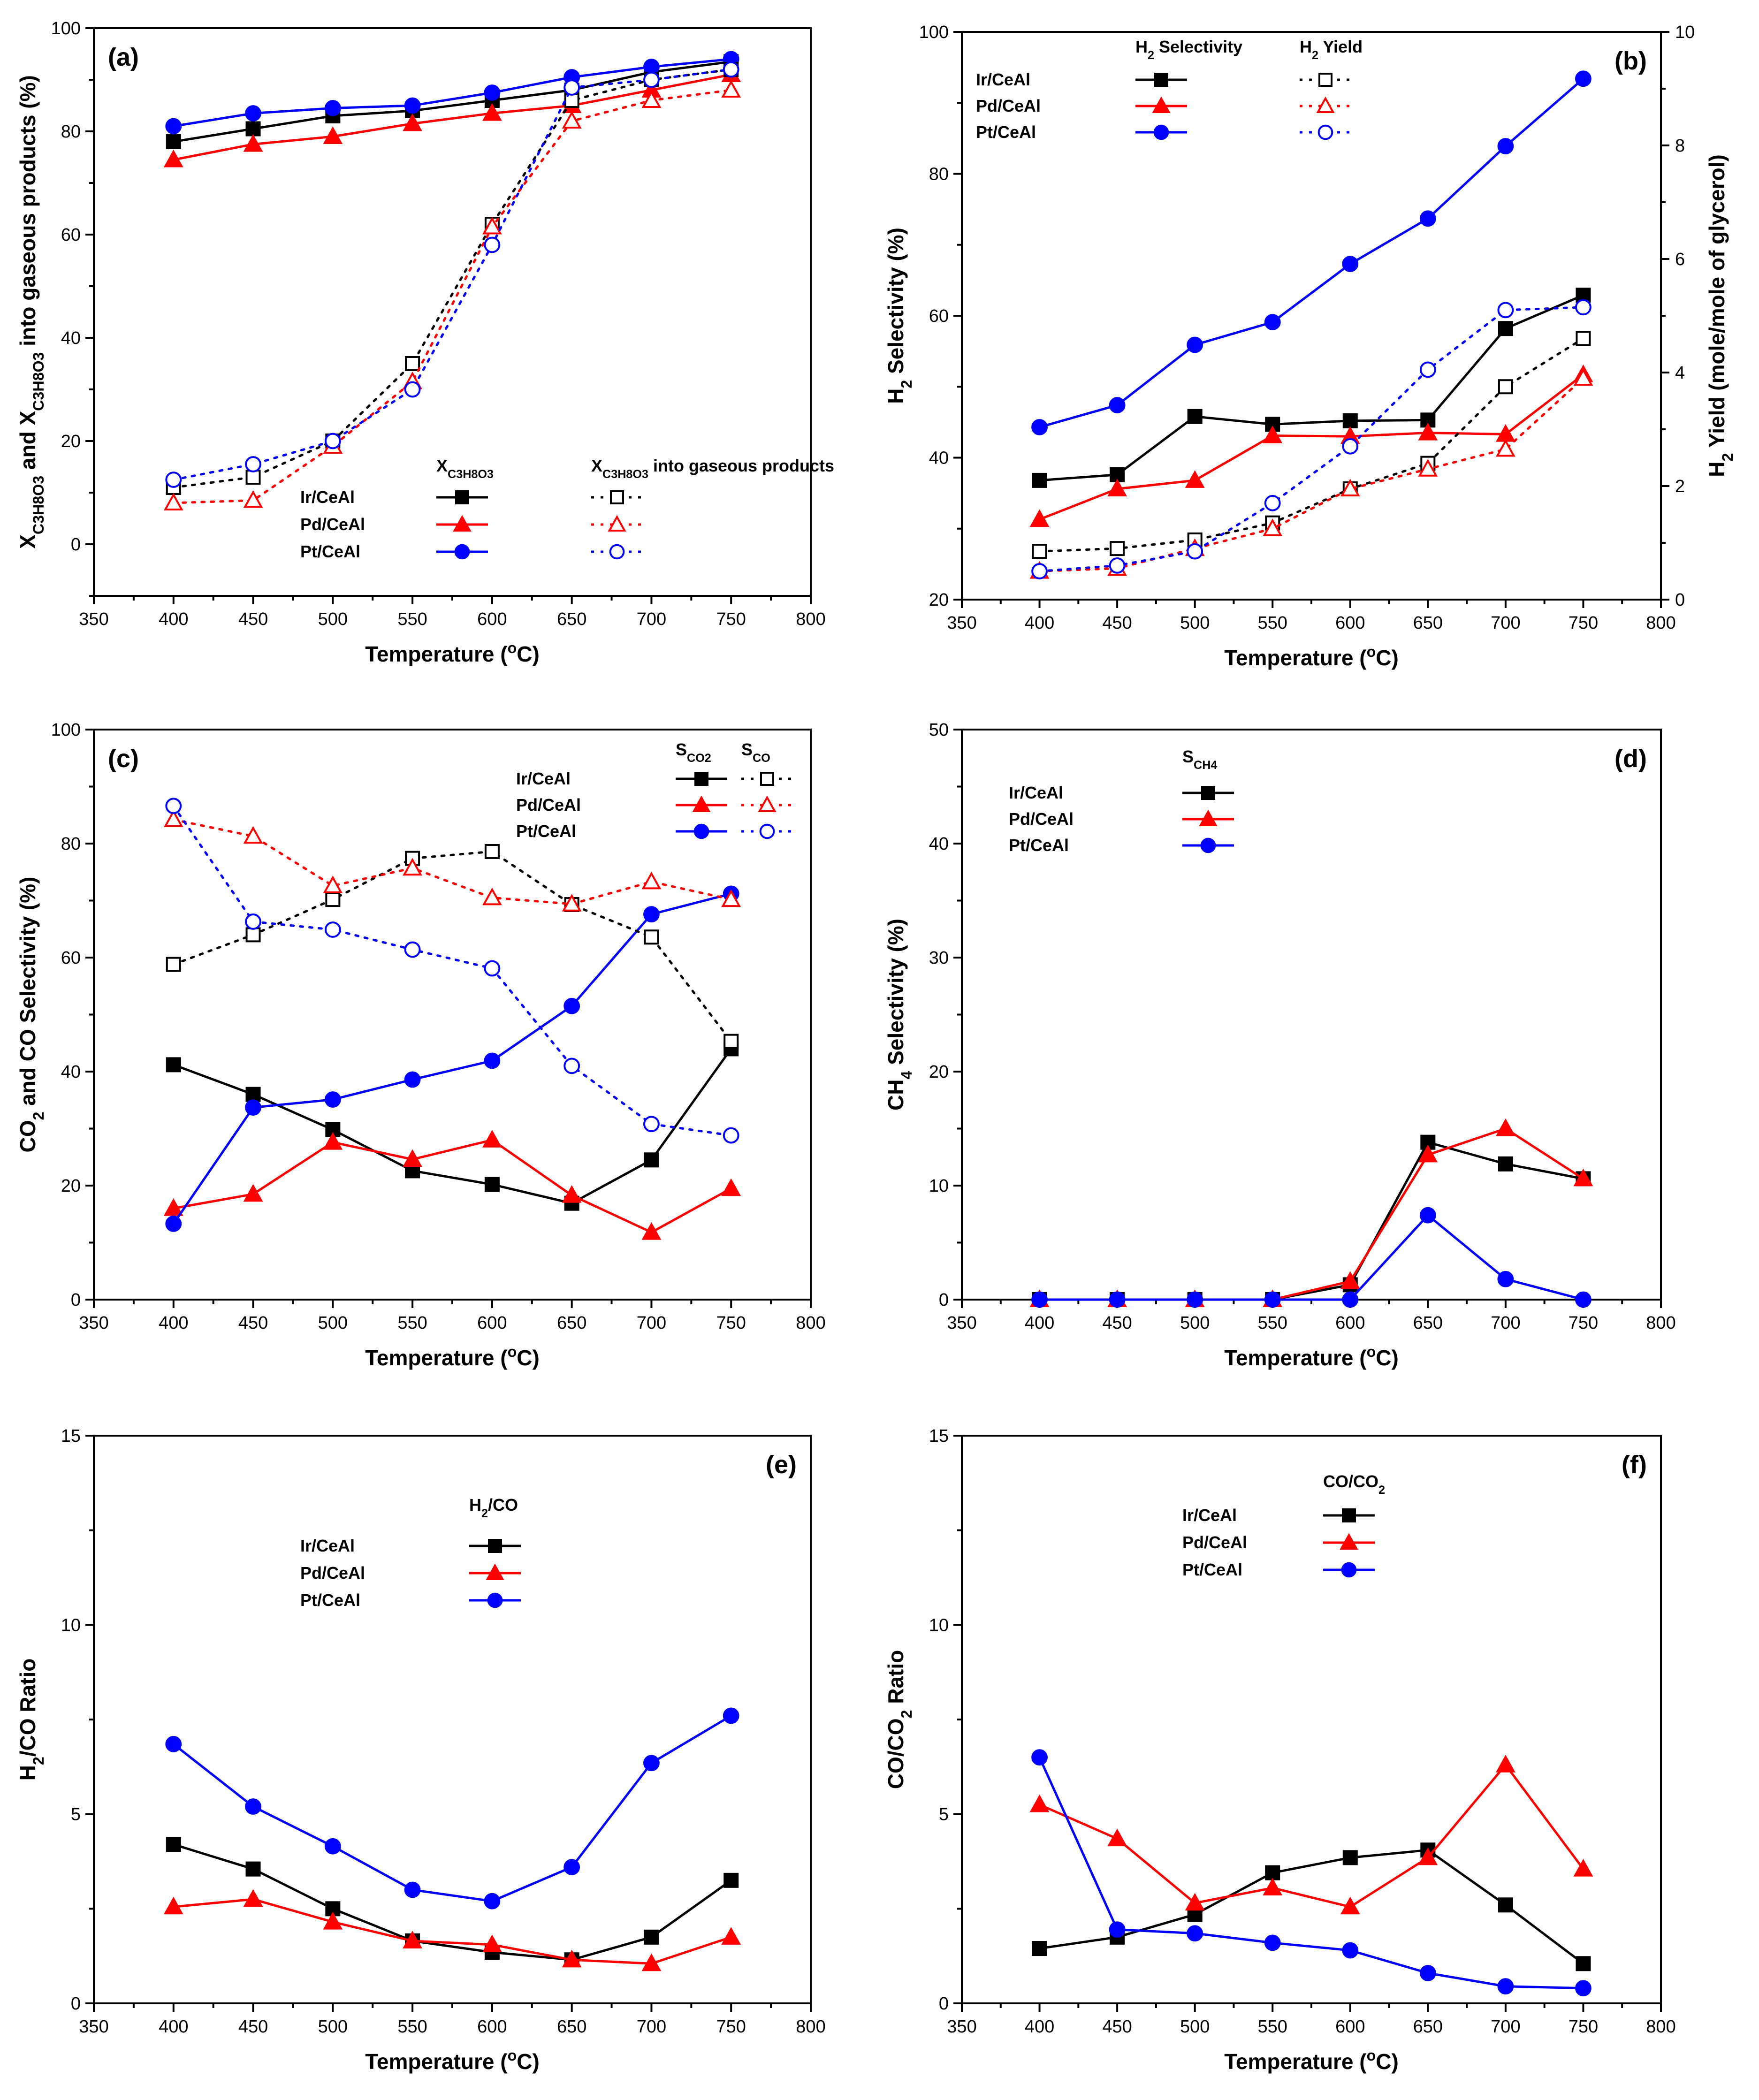  I want to click on legend-header: SCO, so click(755, 752).